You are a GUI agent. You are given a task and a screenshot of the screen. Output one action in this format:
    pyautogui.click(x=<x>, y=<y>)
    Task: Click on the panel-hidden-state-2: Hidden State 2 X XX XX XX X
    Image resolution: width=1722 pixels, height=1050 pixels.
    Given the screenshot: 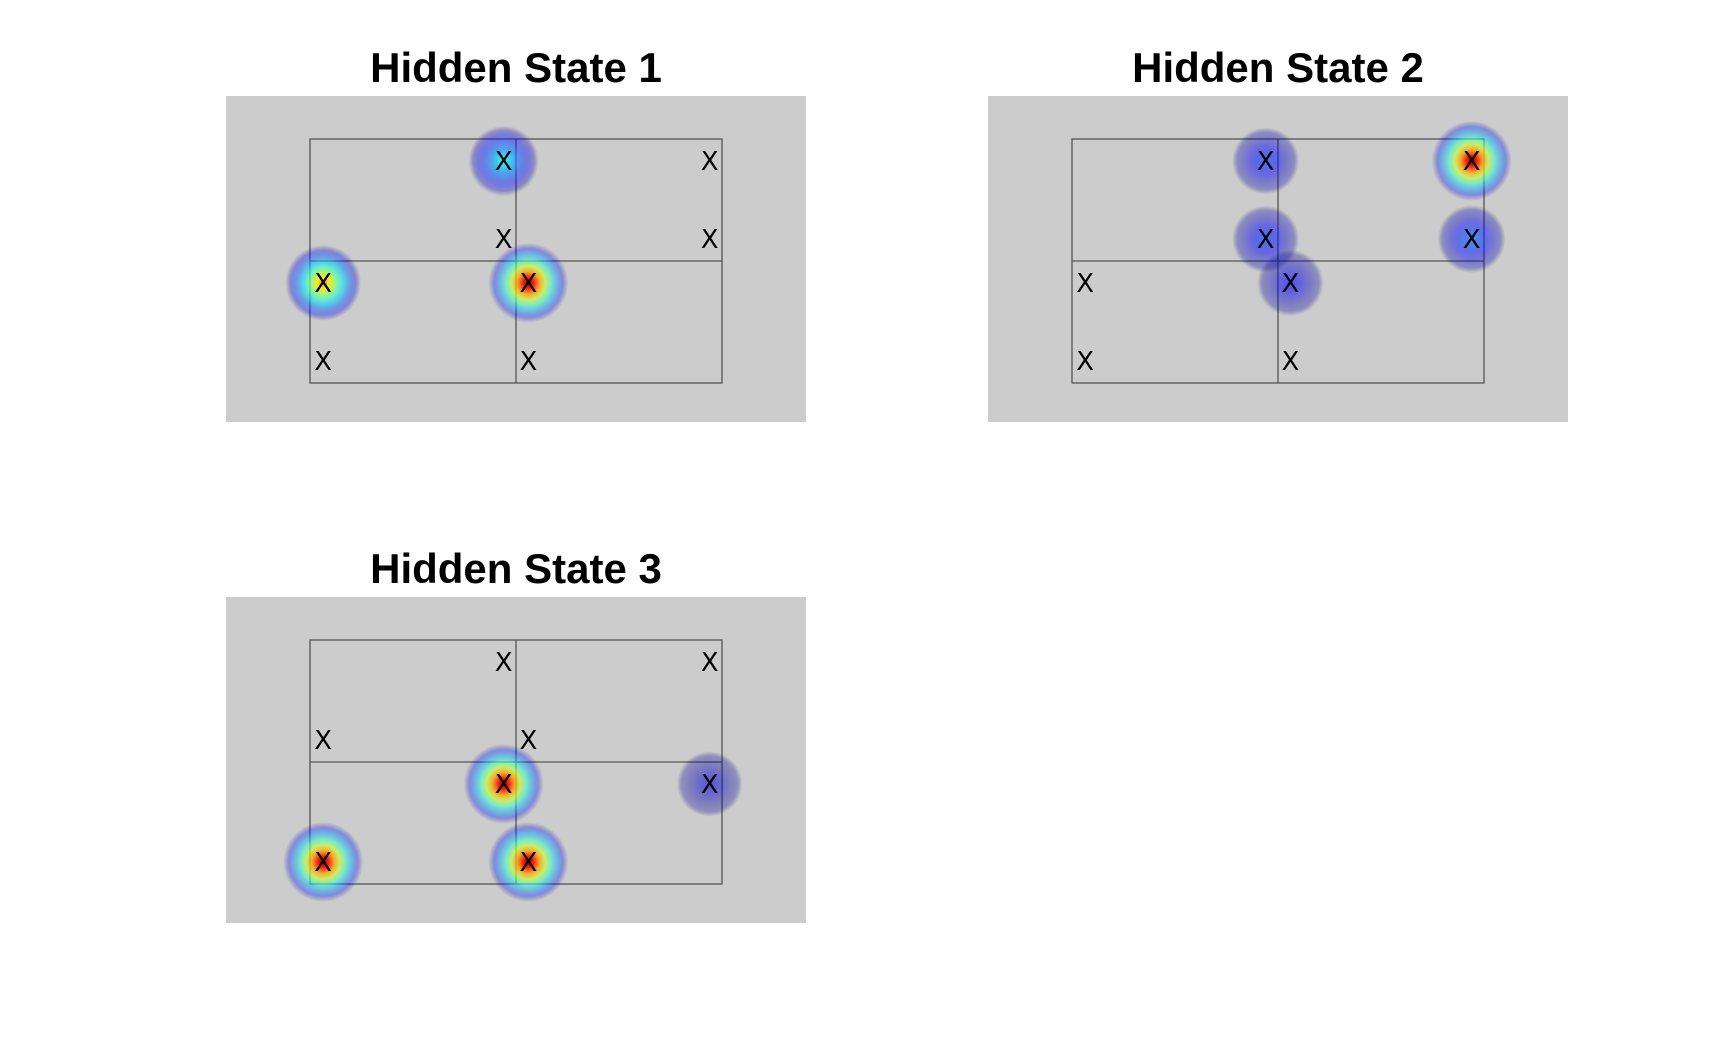 What is the action you would take?
    pyautogui.click(x=1278, y=233)
    